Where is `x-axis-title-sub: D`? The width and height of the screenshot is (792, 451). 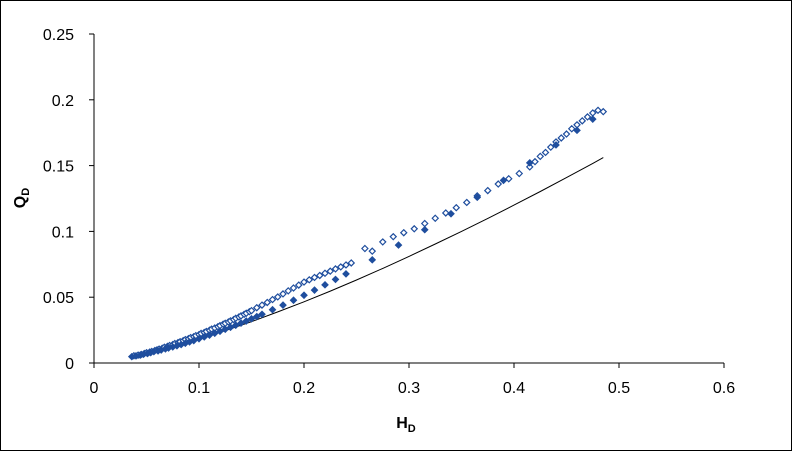 x-axis-title-sub: D is located at coordinates (412, 429).